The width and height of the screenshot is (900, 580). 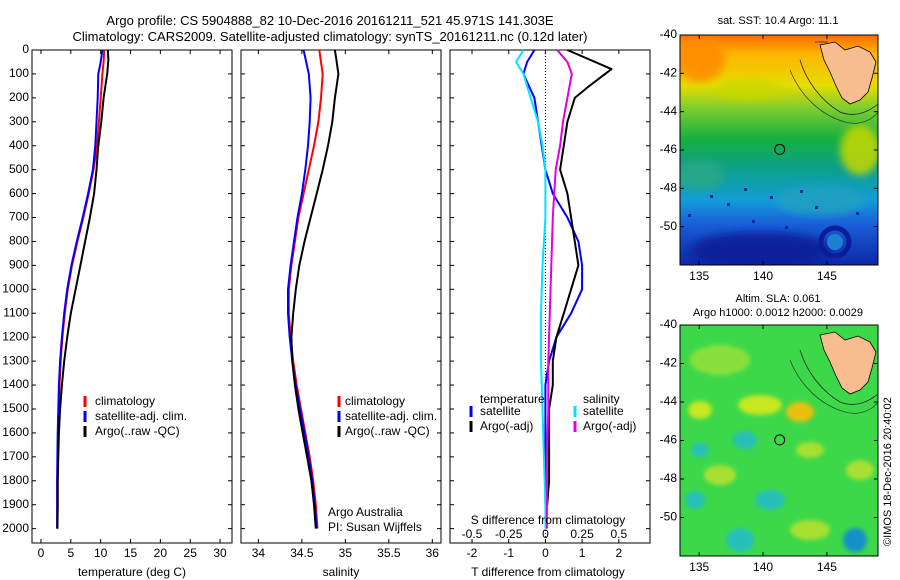 What do you see at coordinates (101, 553) in the screenshot?
I see `x-tick-label: 10` at bounding box center [101, 553].